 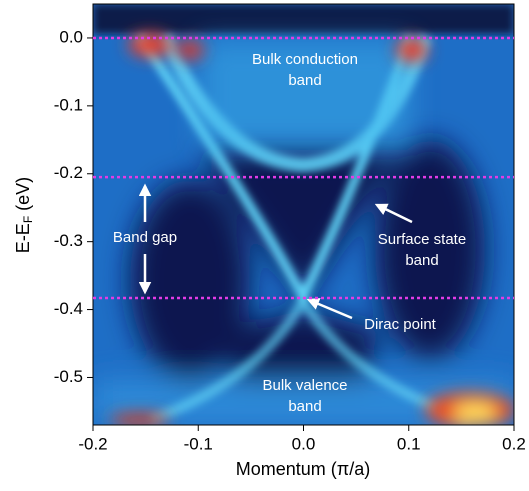 I want to click on y-tick-label: -0.3, so click(x=68, y=240).